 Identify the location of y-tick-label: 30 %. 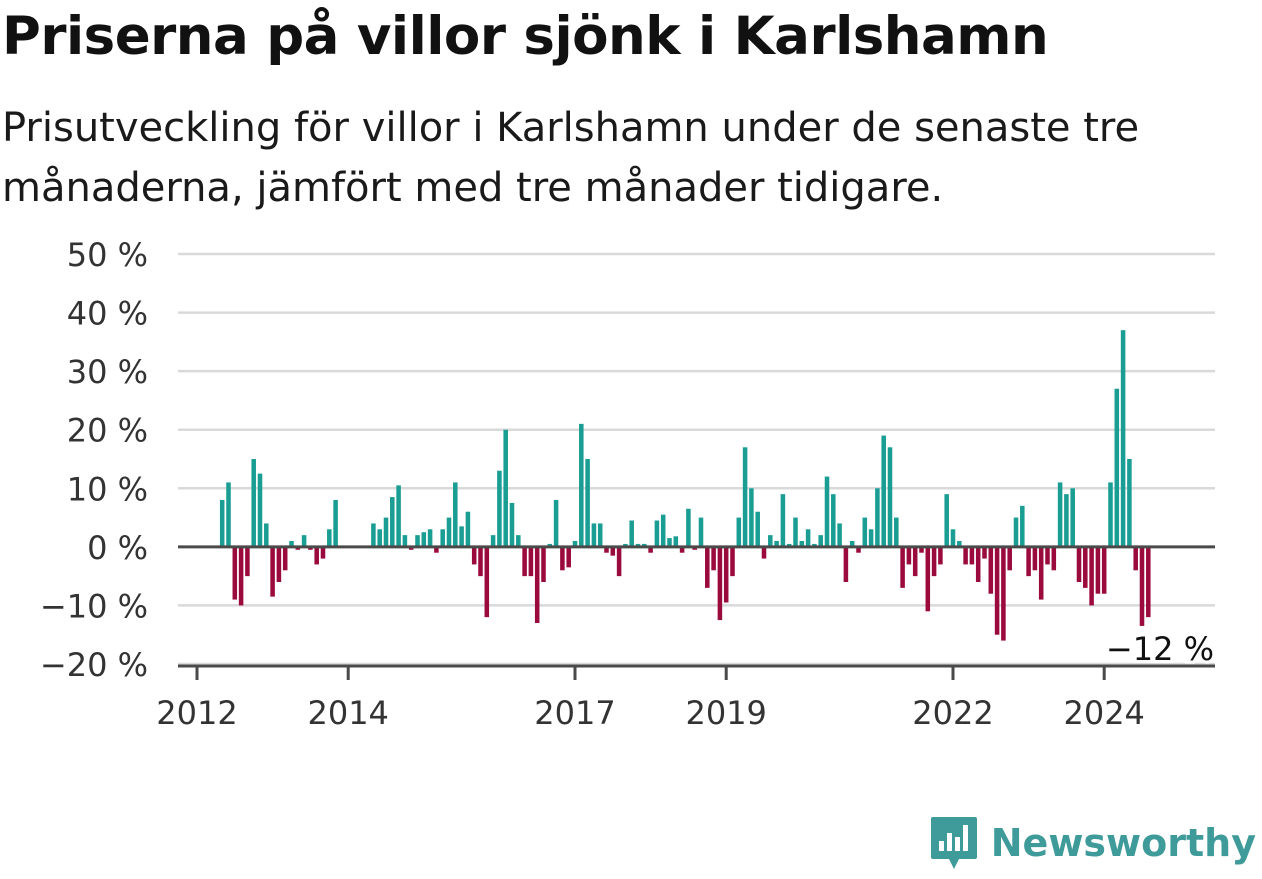
(107, 372).